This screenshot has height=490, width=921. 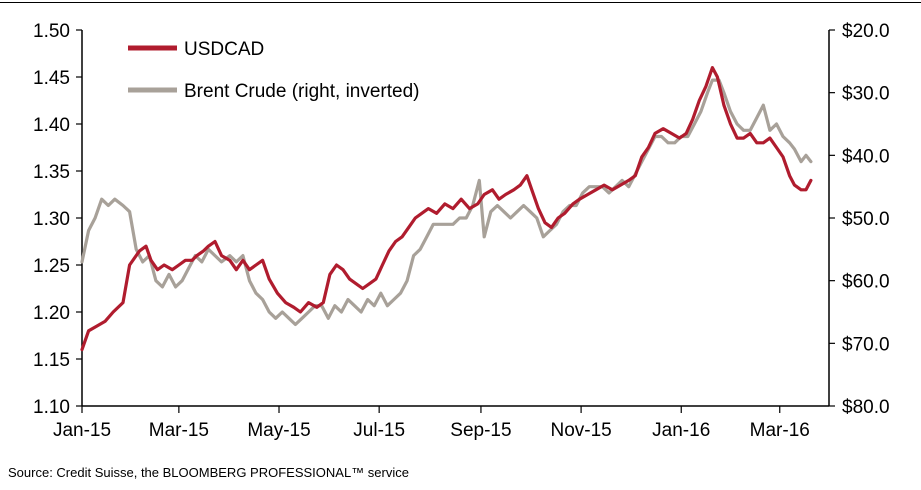 I want to click on x-tick-label: Mar-16, so click(x=780, y=430).